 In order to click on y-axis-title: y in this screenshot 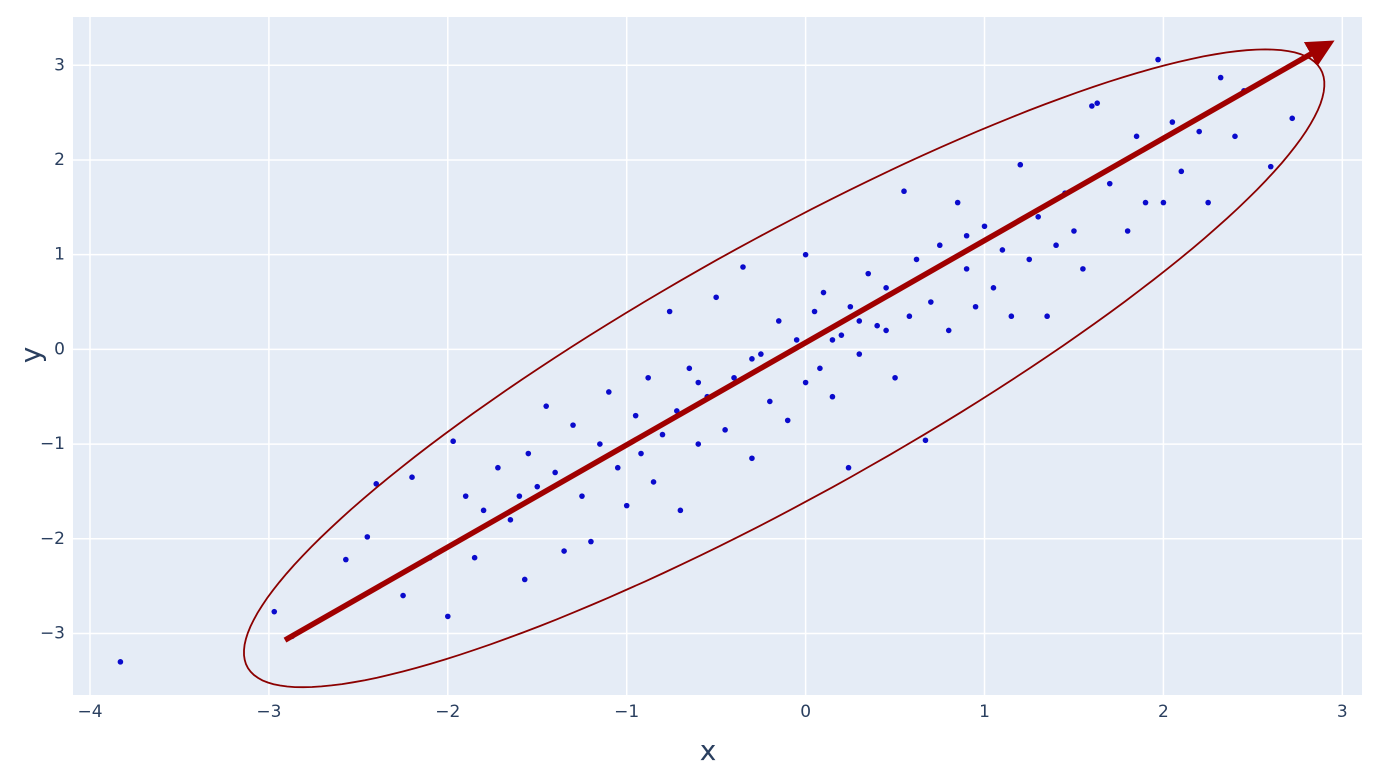, I will do `click(30, 355)`.